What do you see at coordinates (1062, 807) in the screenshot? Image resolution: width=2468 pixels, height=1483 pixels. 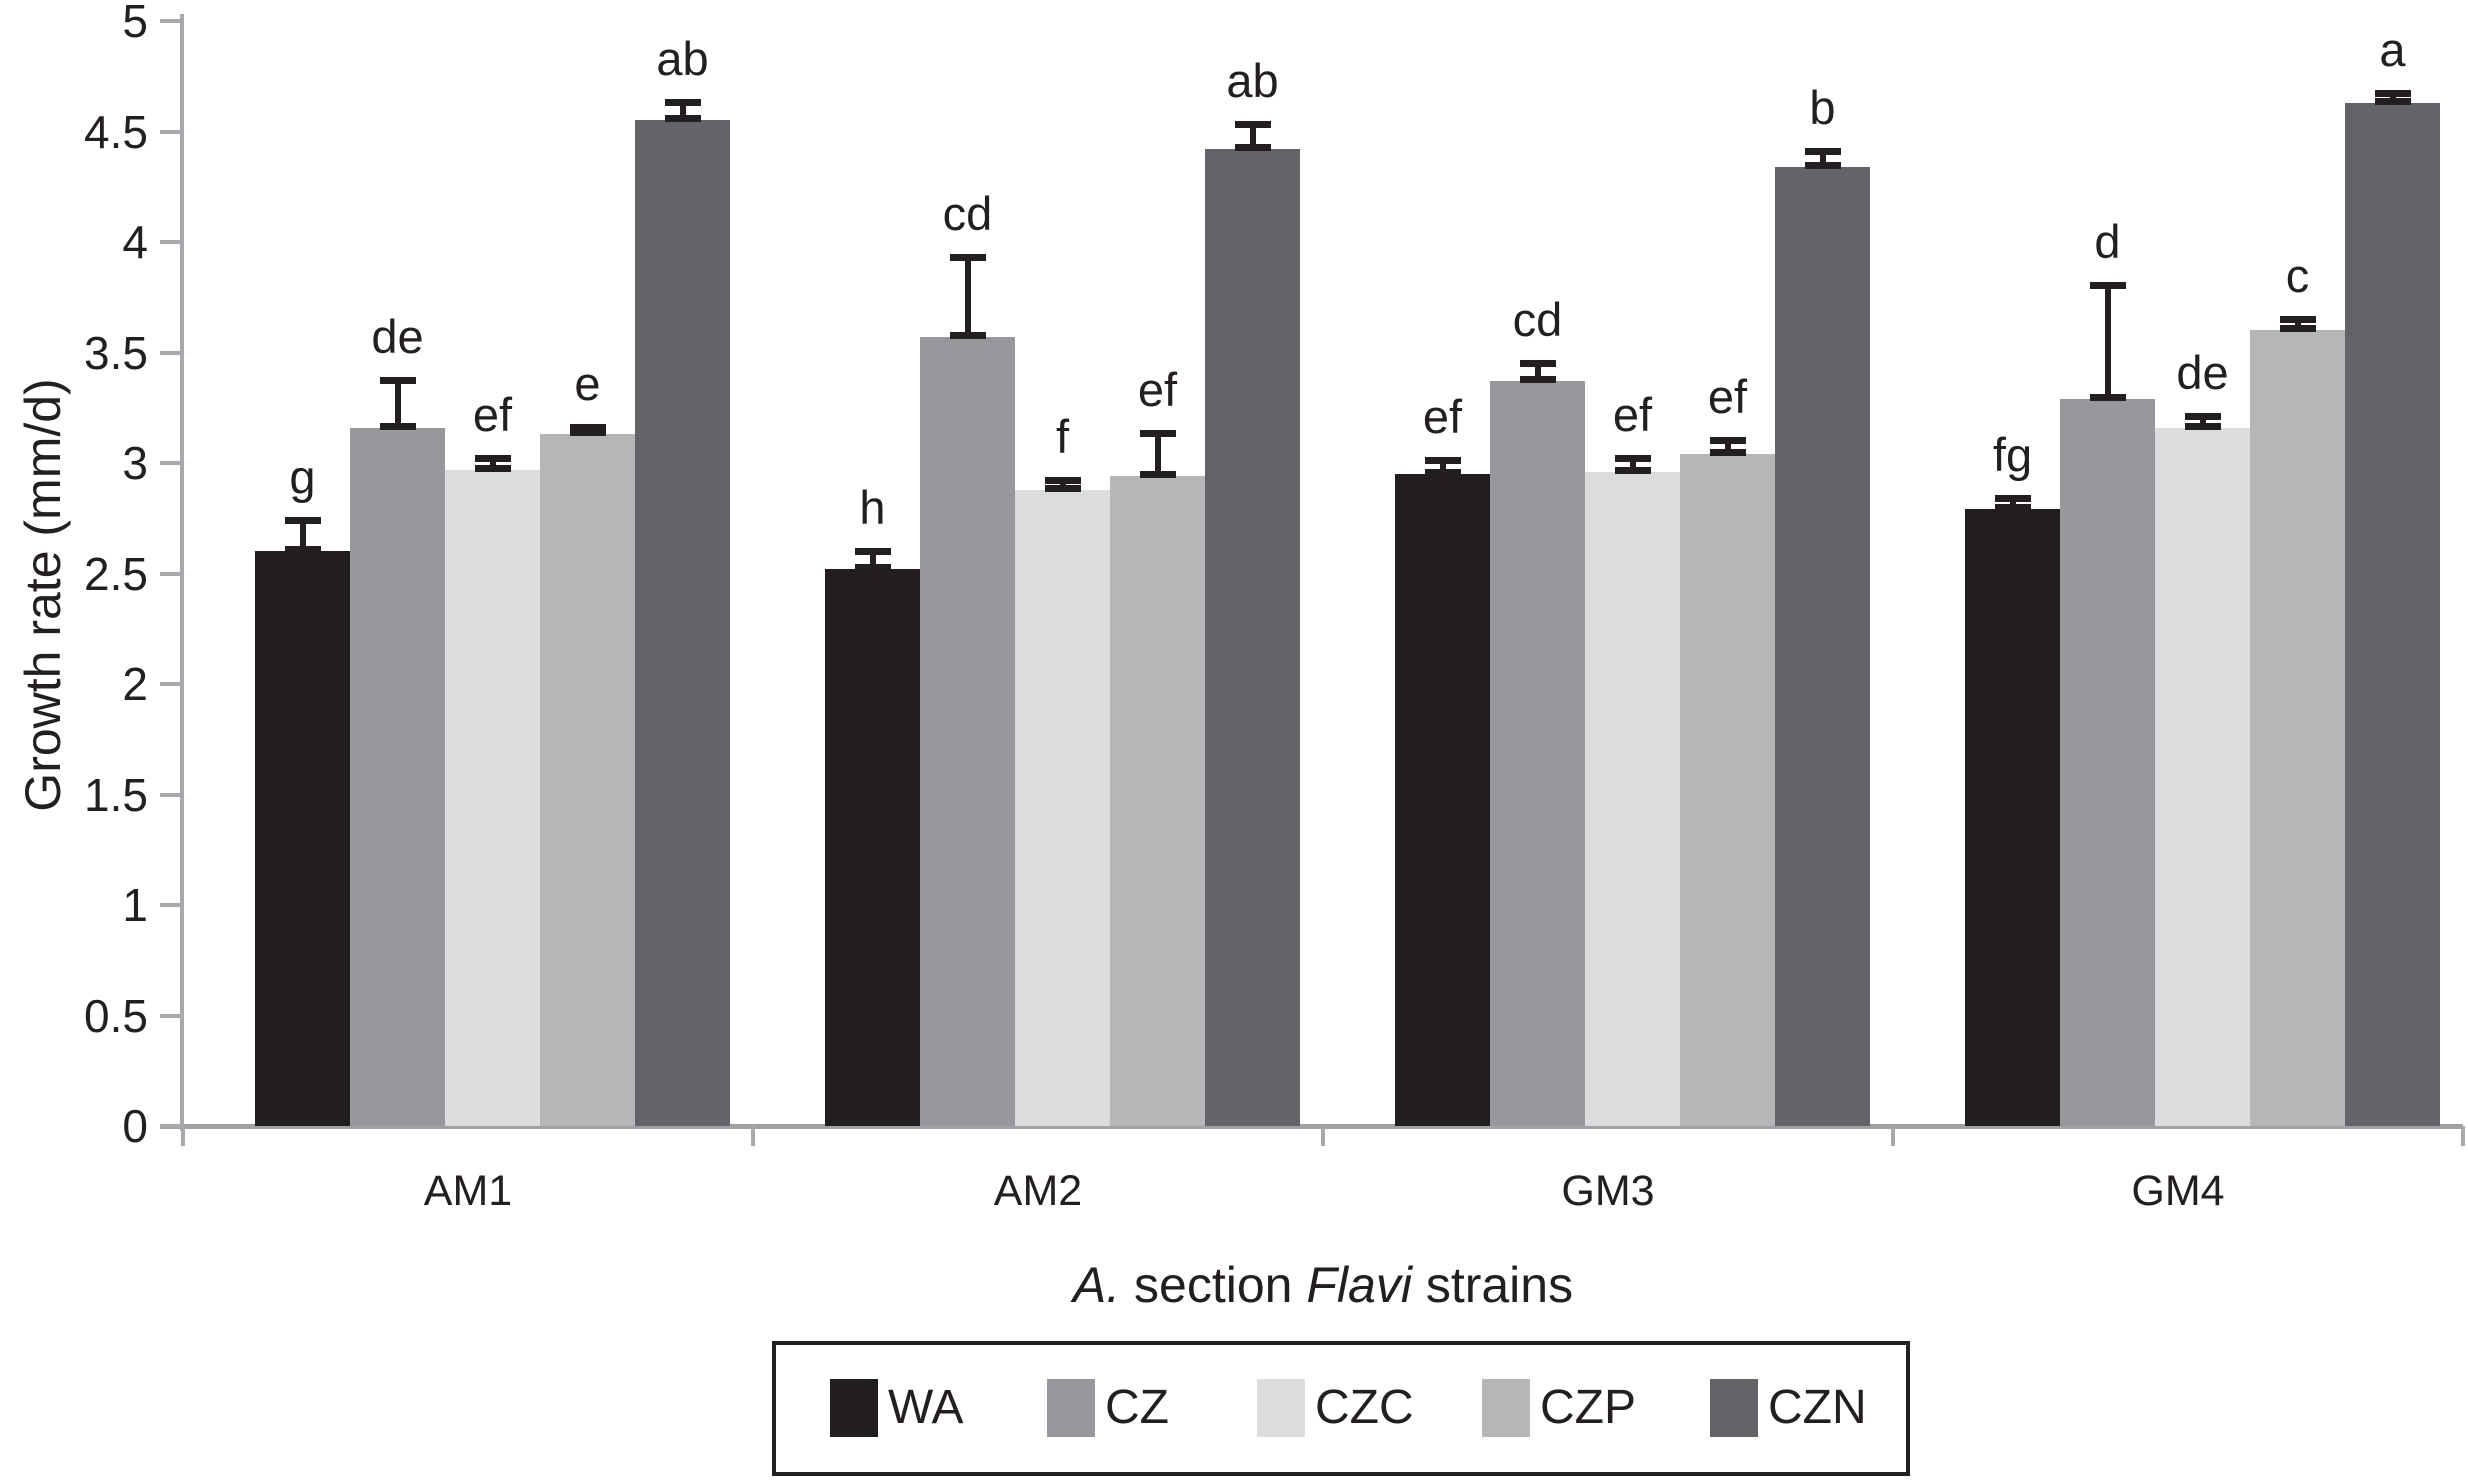 I see `bar-CZC-AM2` at bounding box center [1062, 807].